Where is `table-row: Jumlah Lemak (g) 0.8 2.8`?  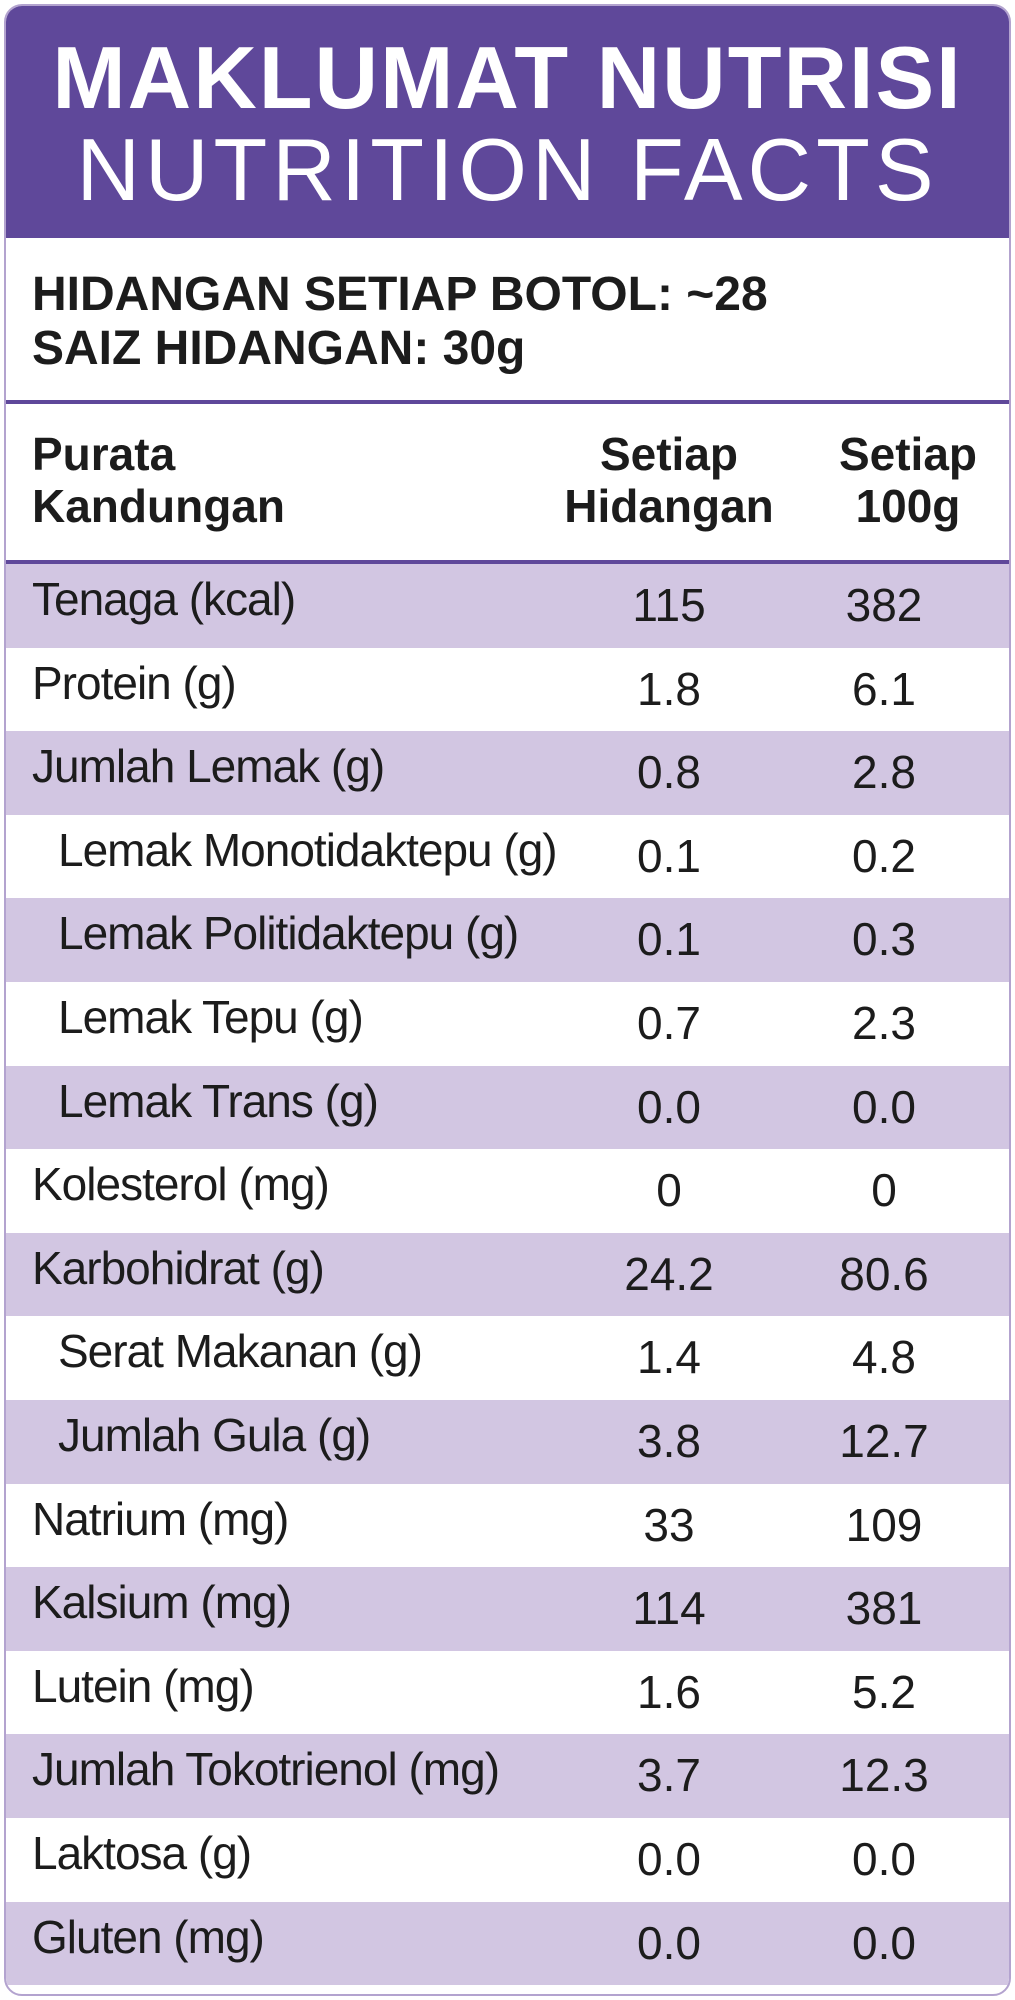 table-row: Jumlah Lemak (g) 0.8 2.8 is located at coordinates (507, 773).